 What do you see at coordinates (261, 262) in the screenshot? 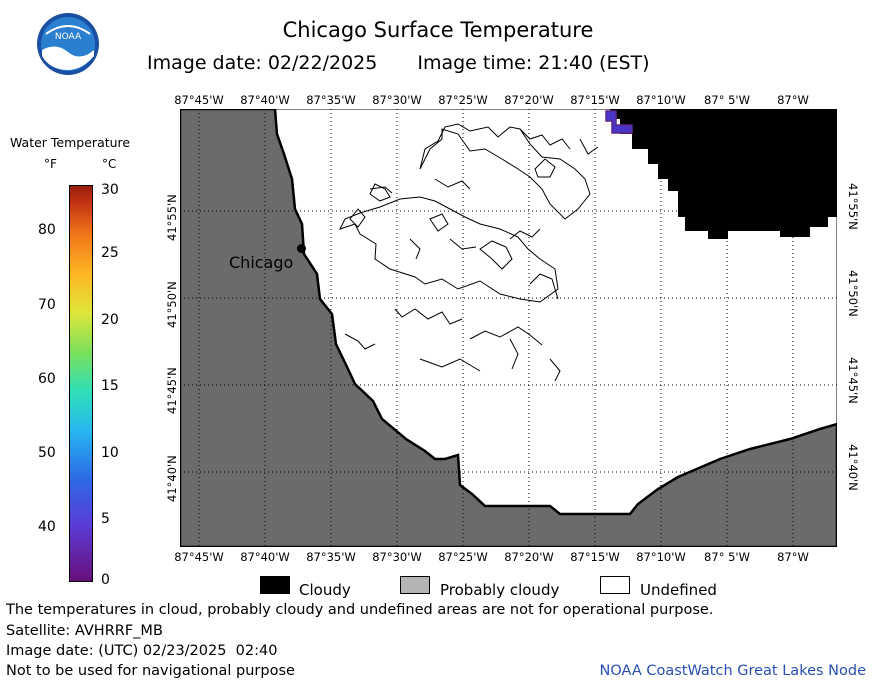
I see `city-label: Chicago` at bounding box center [261, 262].